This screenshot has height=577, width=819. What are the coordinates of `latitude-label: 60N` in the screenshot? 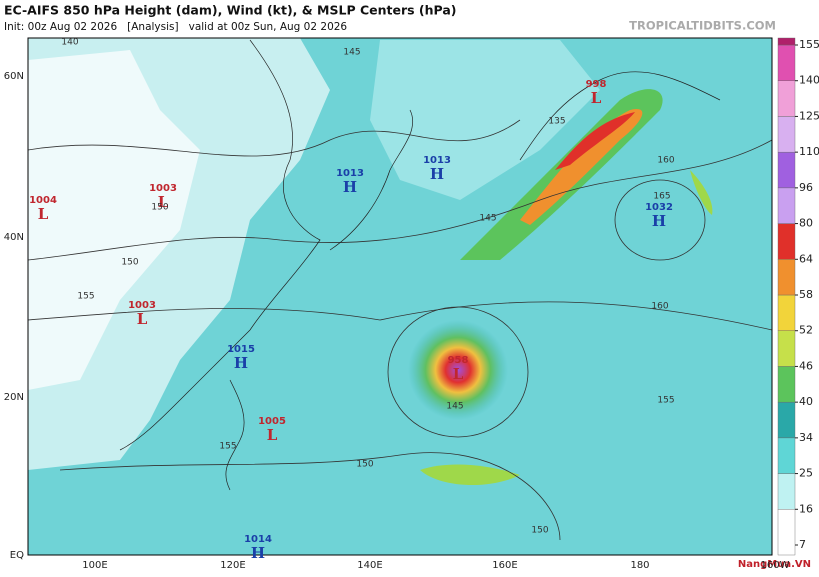 It's located at (14, 76).